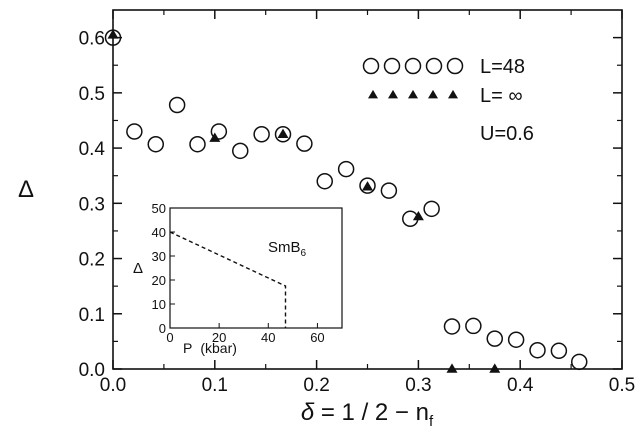  I want to click on inset-x-axis-label: P (kbar), so click(210, 348).